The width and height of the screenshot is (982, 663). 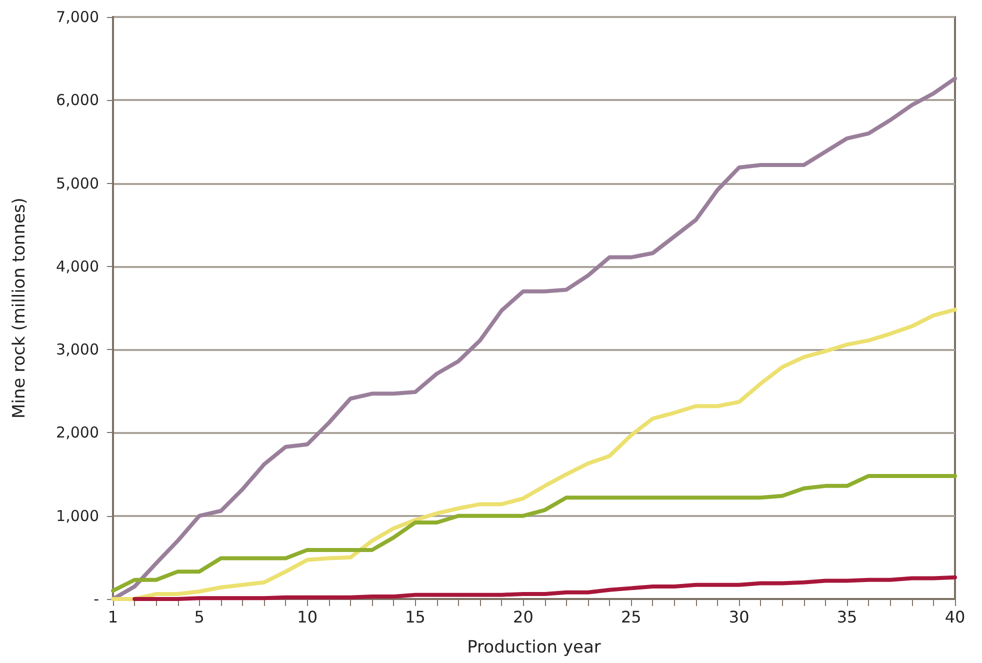 I want to click on x-axis-title: Production year, so click(x=534, y=648).